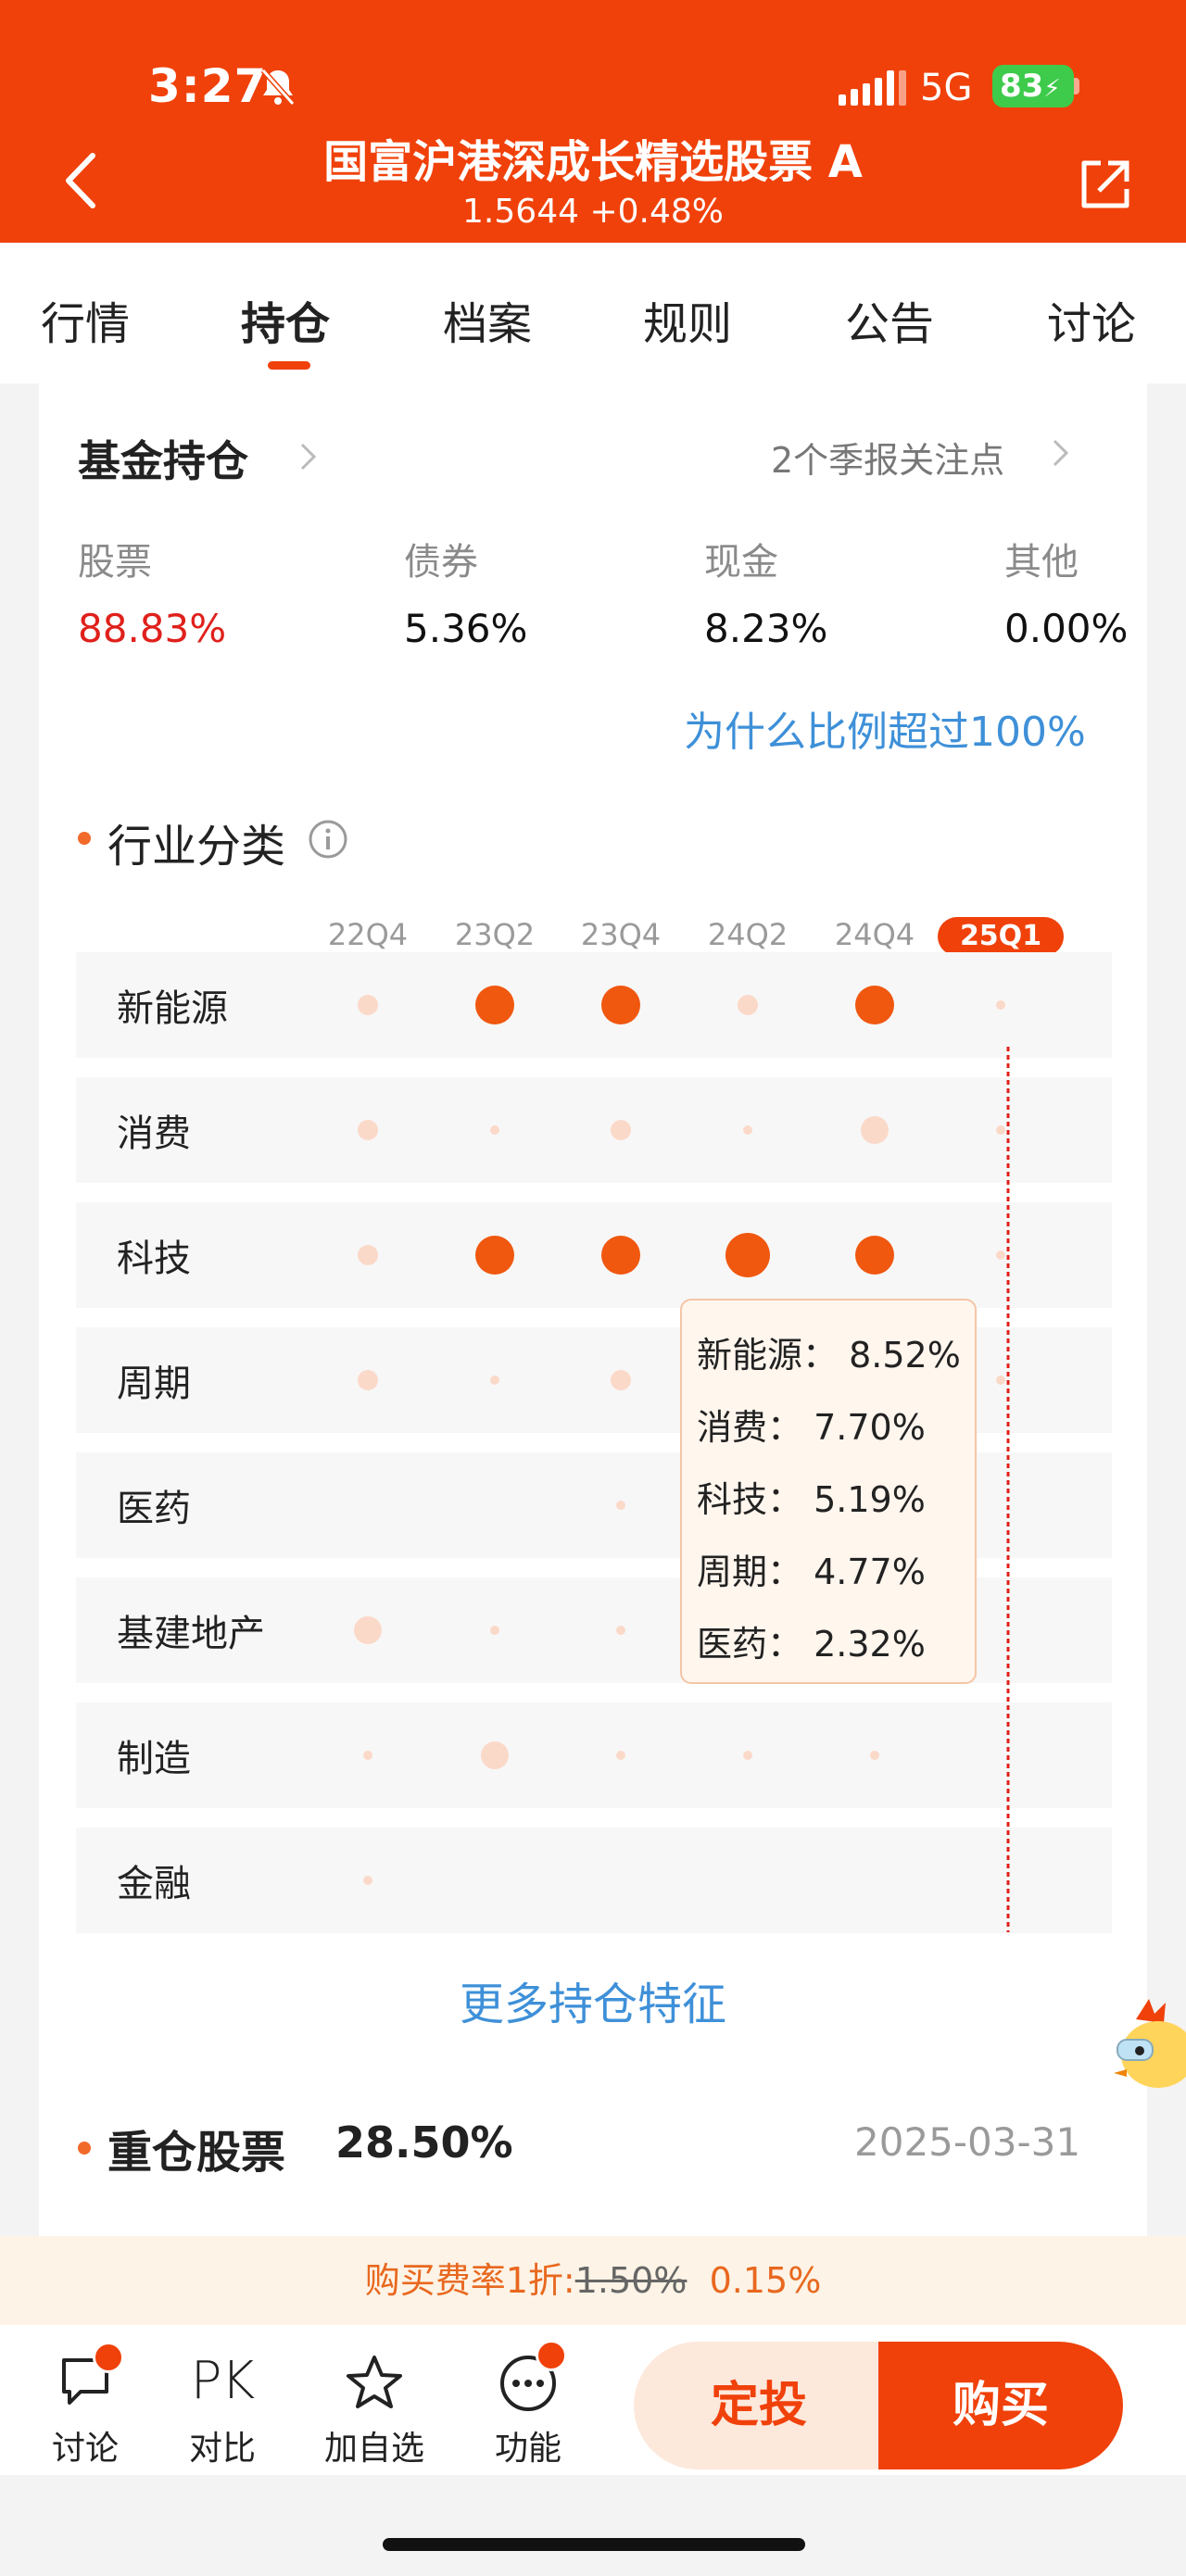 The image size is (1186, 2576). What do you see at coordinates (1076, 86) in the screenshot?
I see `battery-tip` at bounding box center [1076, 86].